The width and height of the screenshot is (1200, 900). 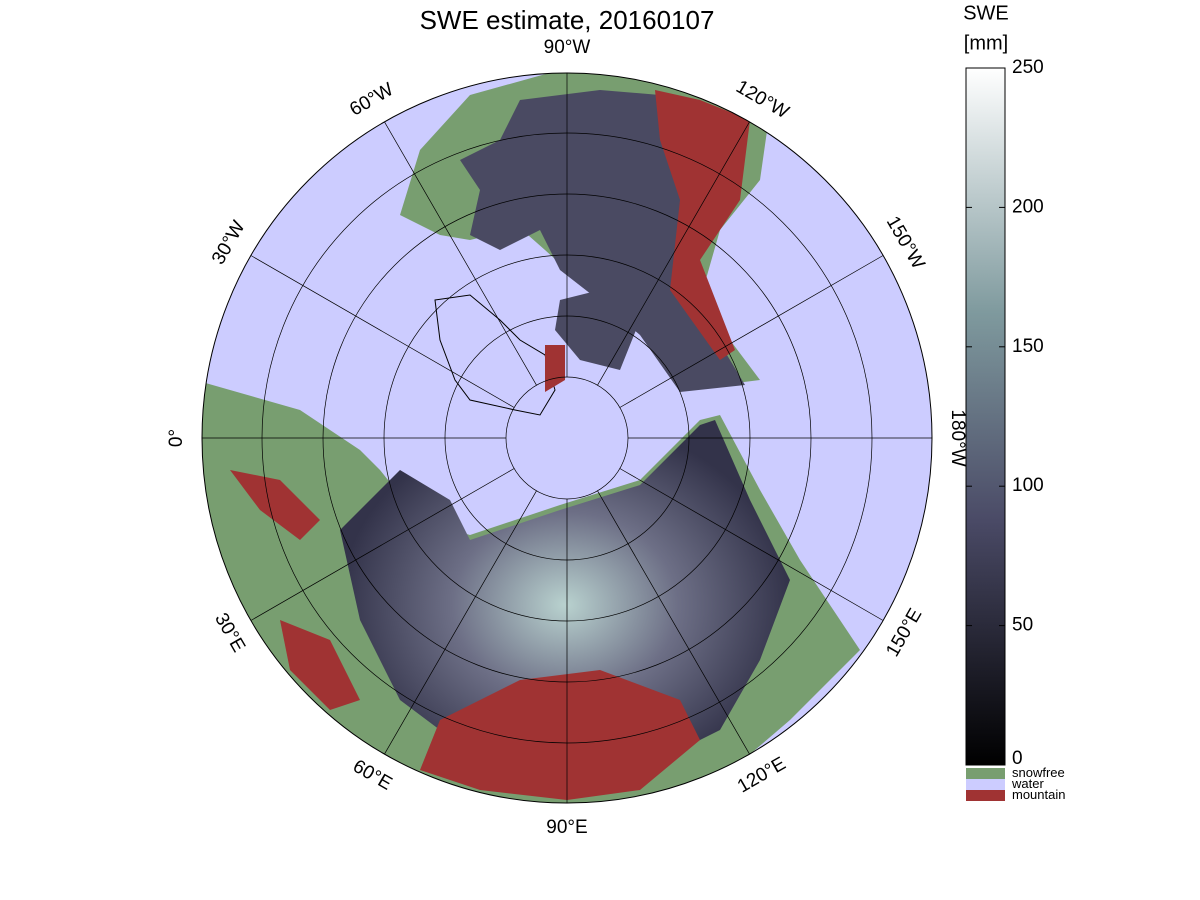 I want to click on colorbar-unit: [mm], so click(x=986, y=43).